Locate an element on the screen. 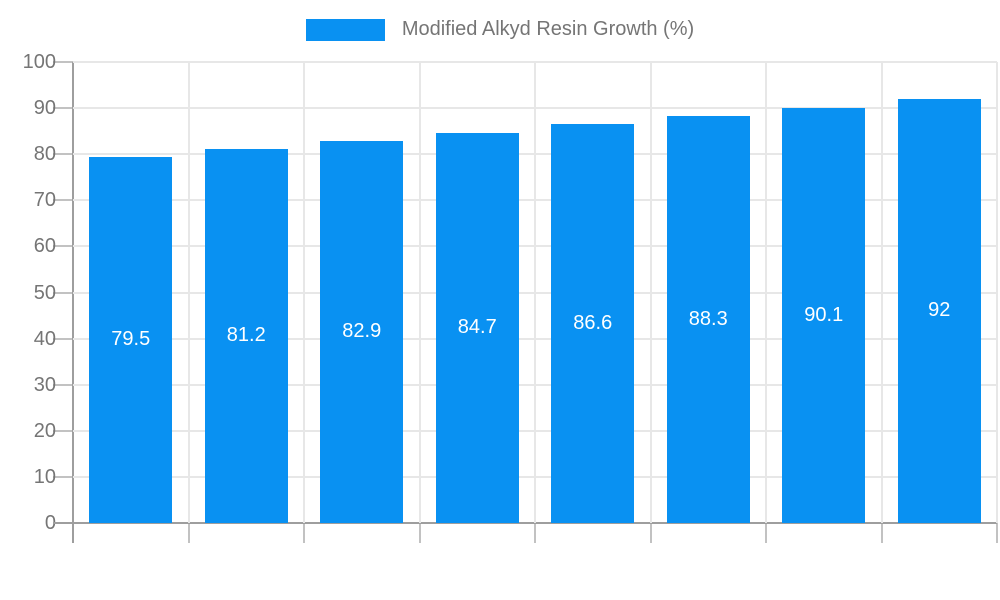 This screenshot has height=600, width=1000. x-axis-line is located at coordinates (525, 523).